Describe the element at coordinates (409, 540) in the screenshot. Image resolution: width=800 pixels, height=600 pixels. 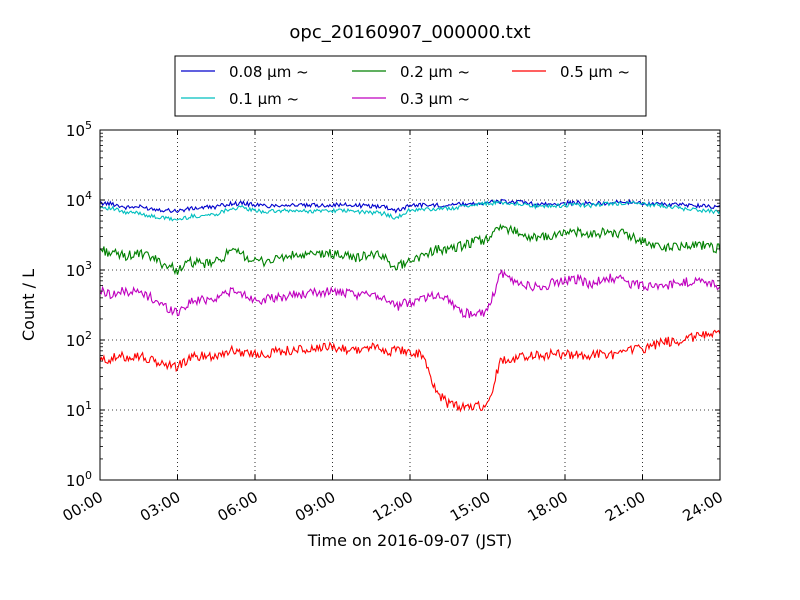
I see `x-axis-label: Time on 2016-09-07 (JST)` at that location.